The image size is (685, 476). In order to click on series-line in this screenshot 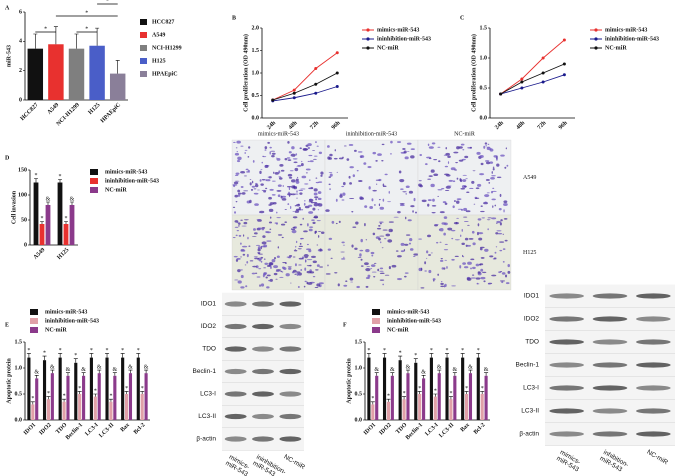, I will do `click(532, 79)`.